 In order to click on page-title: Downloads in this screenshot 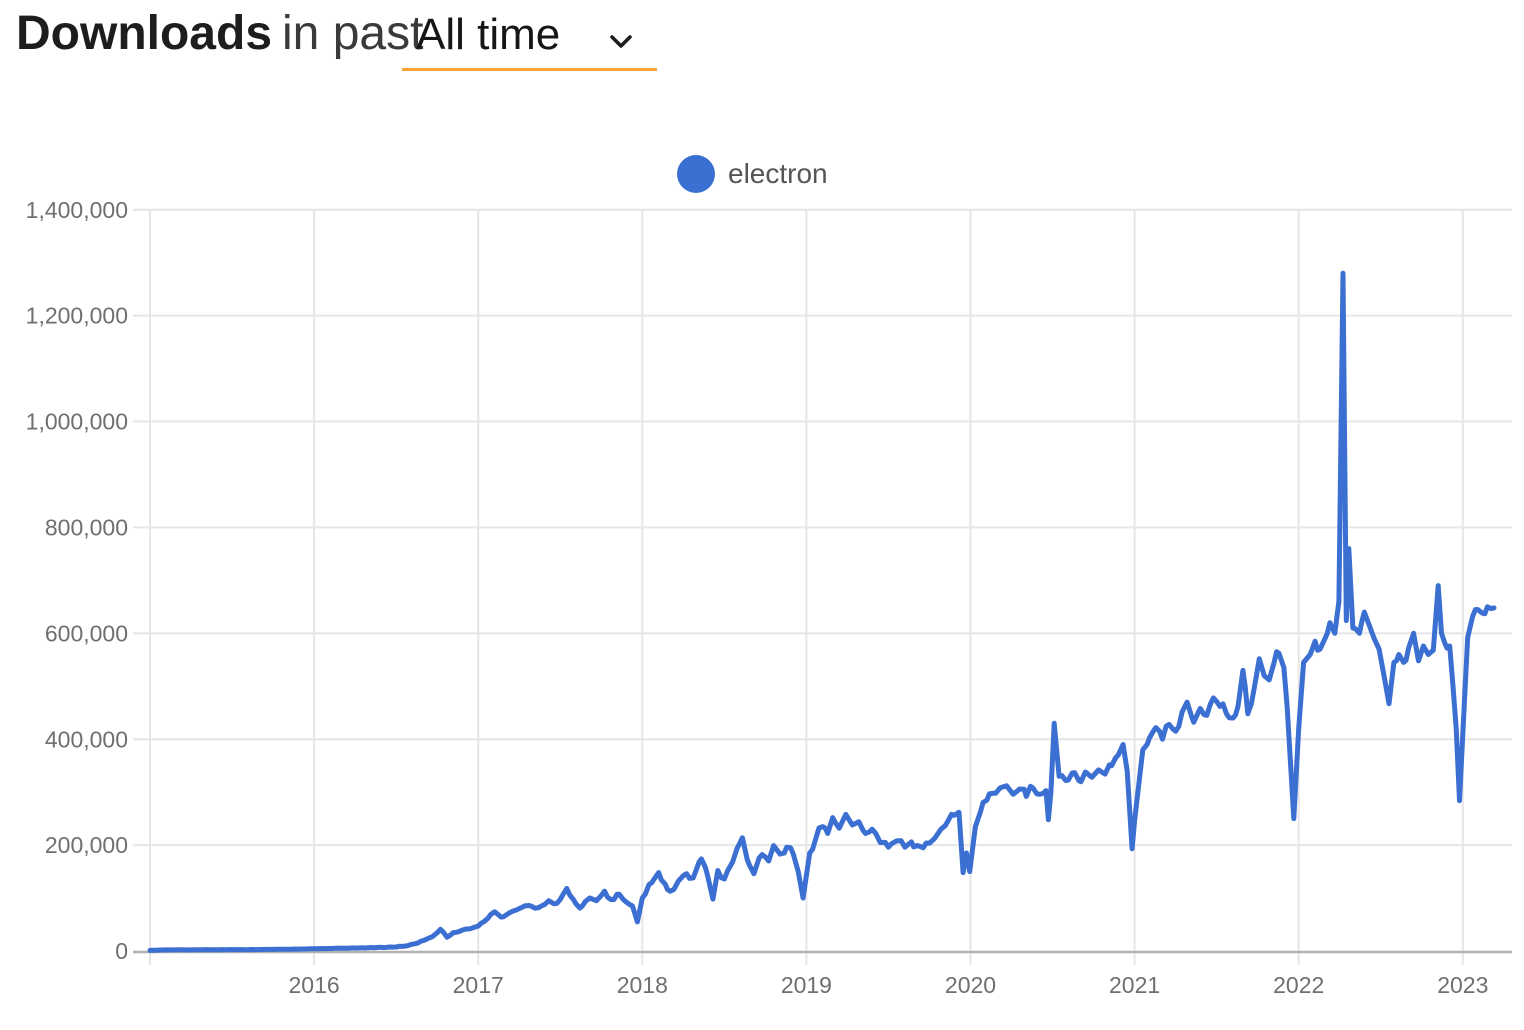, I will do `click(144, 33)`.